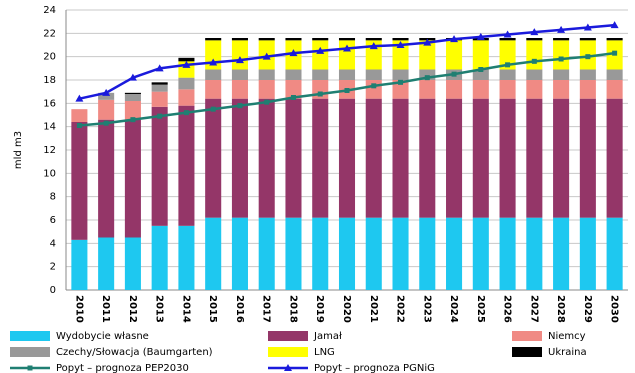 The image size is (635, 373). Describe the element at coordinates (49, 103) in the screenshot. I see `y-tick-label: 16` at that location.